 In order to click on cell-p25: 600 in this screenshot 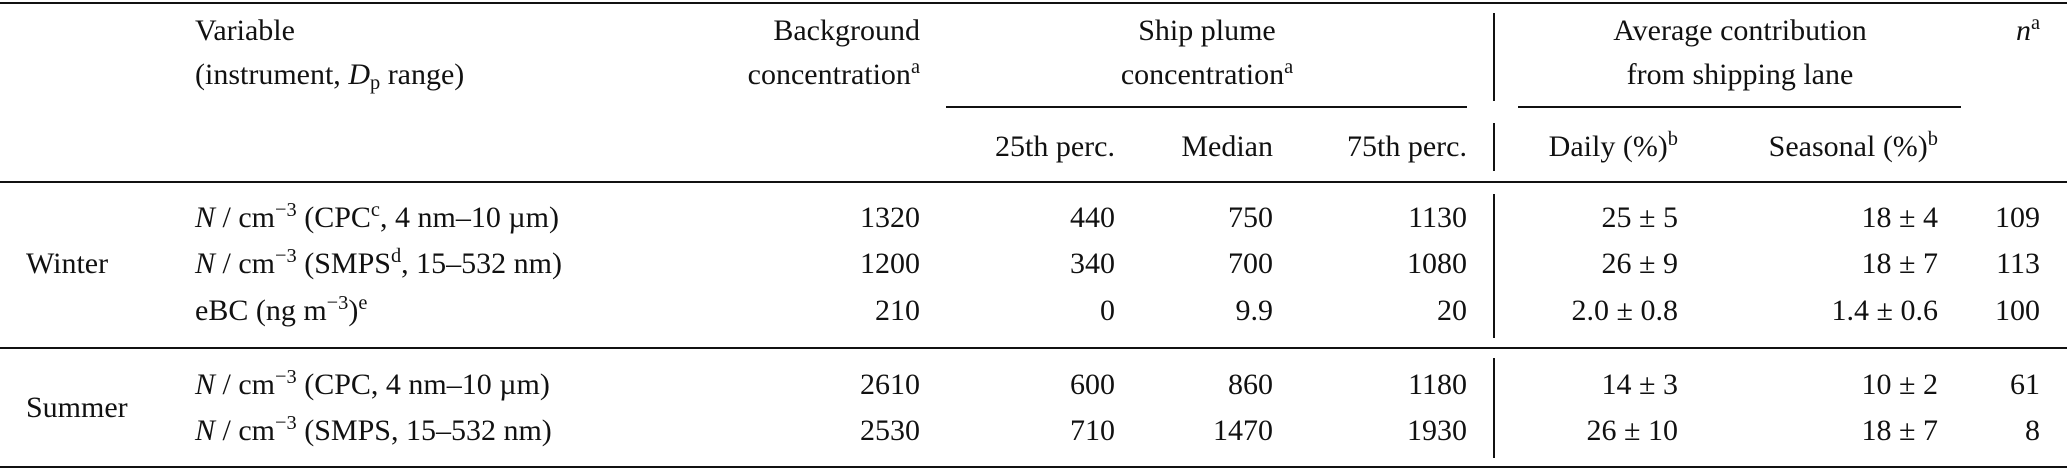, I will do `click(1092, 384)`.